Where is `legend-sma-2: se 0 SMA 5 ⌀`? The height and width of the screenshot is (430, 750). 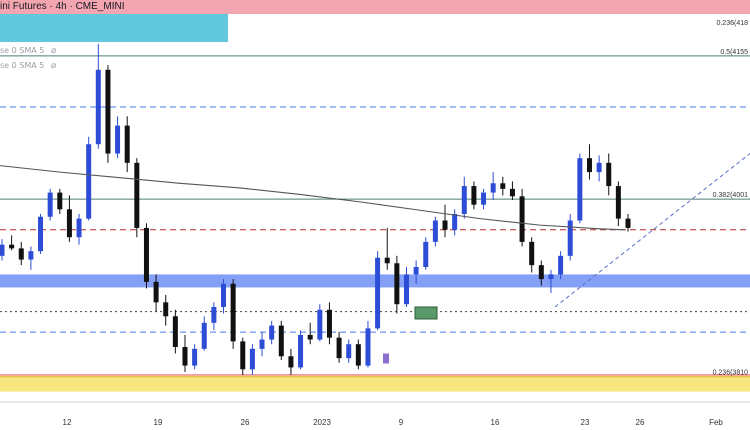
legend-sma-2: se 0 SMA 5 ⌀ is located at coordinates (28, 66).